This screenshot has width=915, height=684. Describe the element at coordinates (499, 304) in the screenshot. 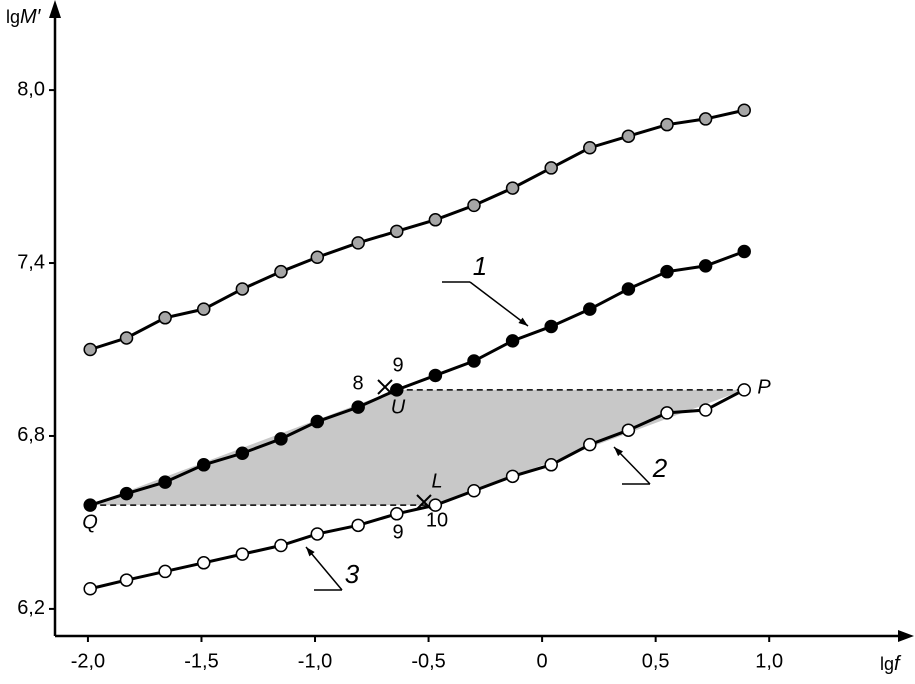

I see `leader-line` at that location.